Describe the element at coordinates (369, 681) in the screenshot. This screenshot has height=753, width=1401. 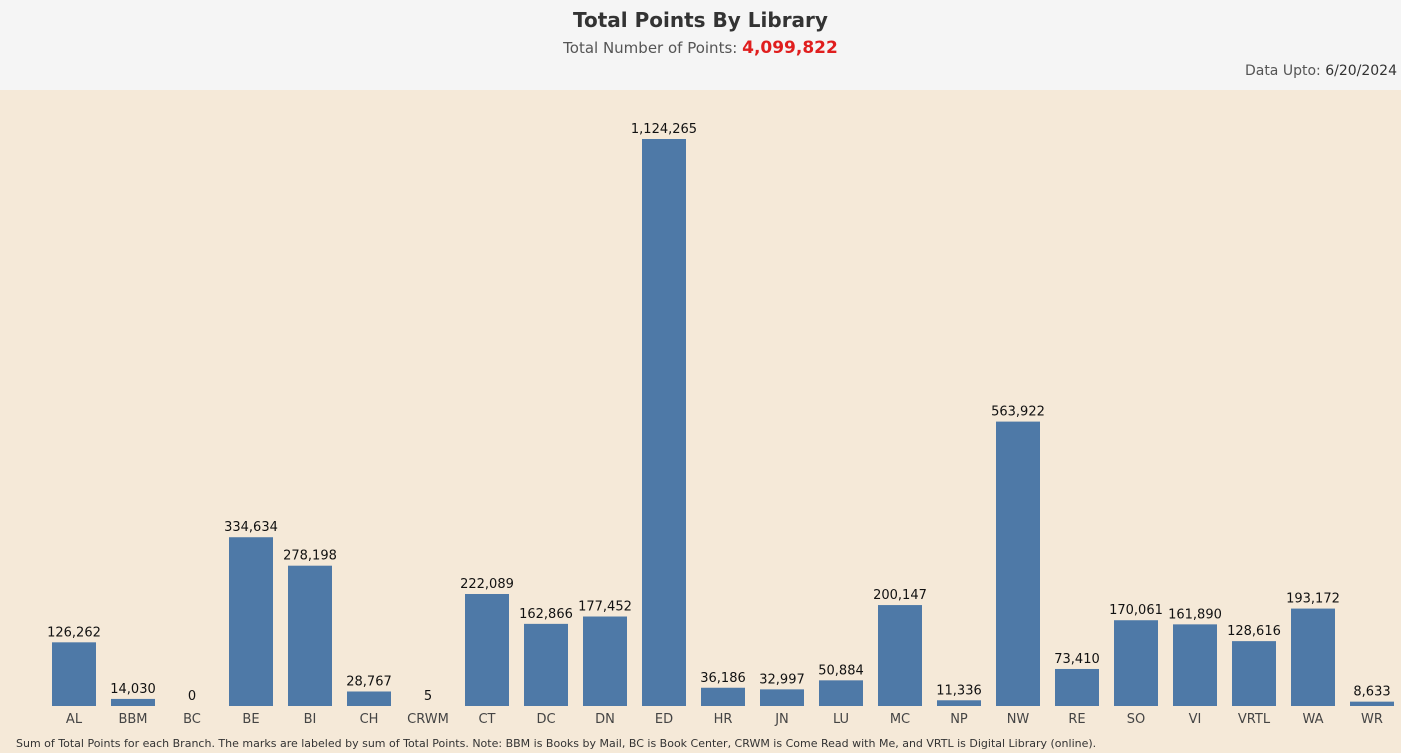
I see `bar-value-label-ch: 28,767` at that location.